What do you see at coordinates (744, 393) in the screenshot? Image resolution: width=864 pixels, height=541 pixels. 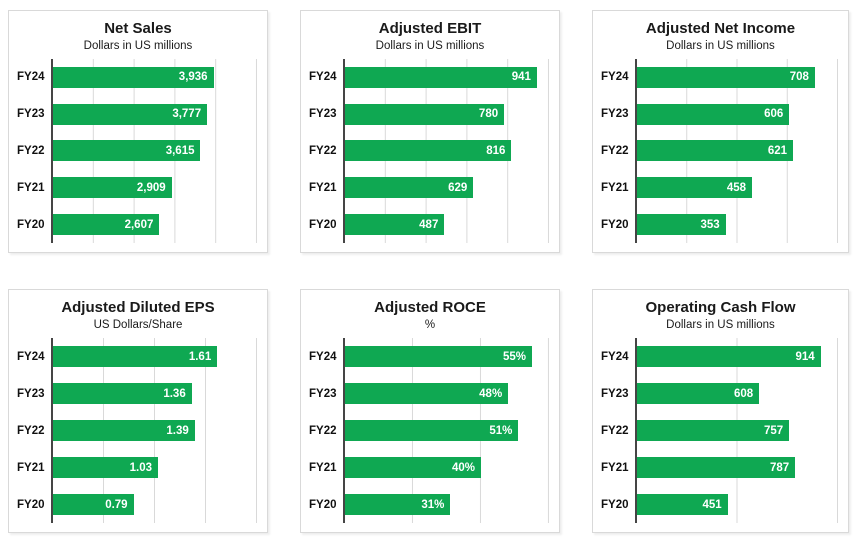 I see `bar-value-label: 608` at bounding box center [744, 393].